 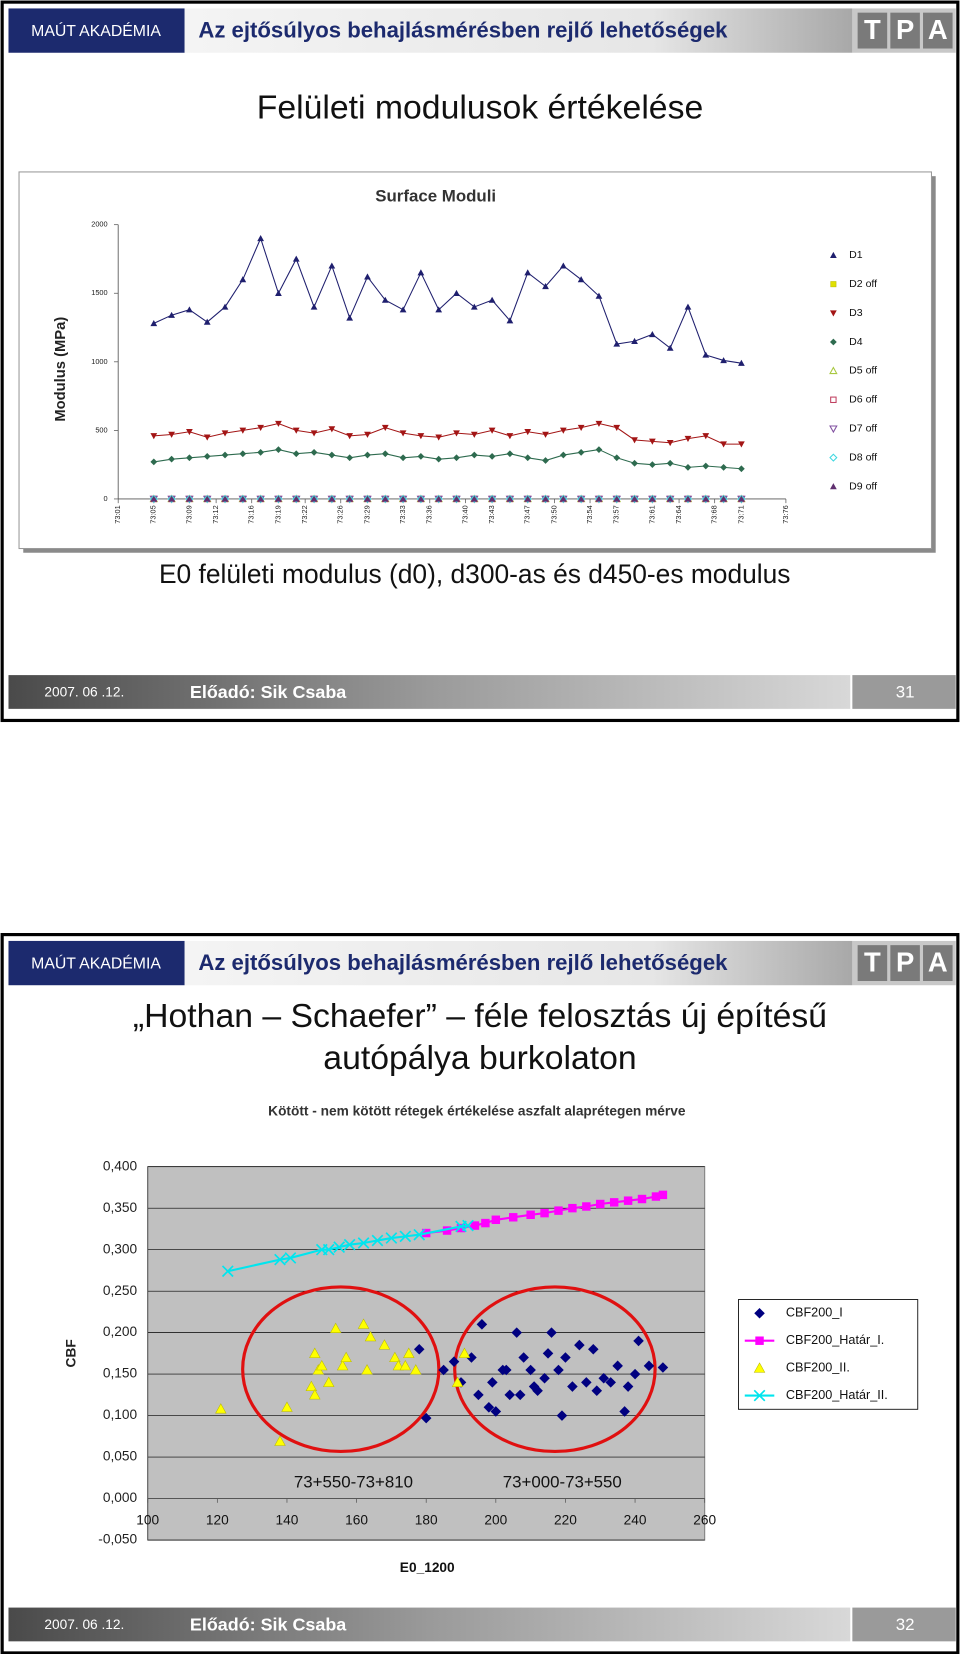 I want to click on x-tick-label: 160, so click(x=356, y=1519).